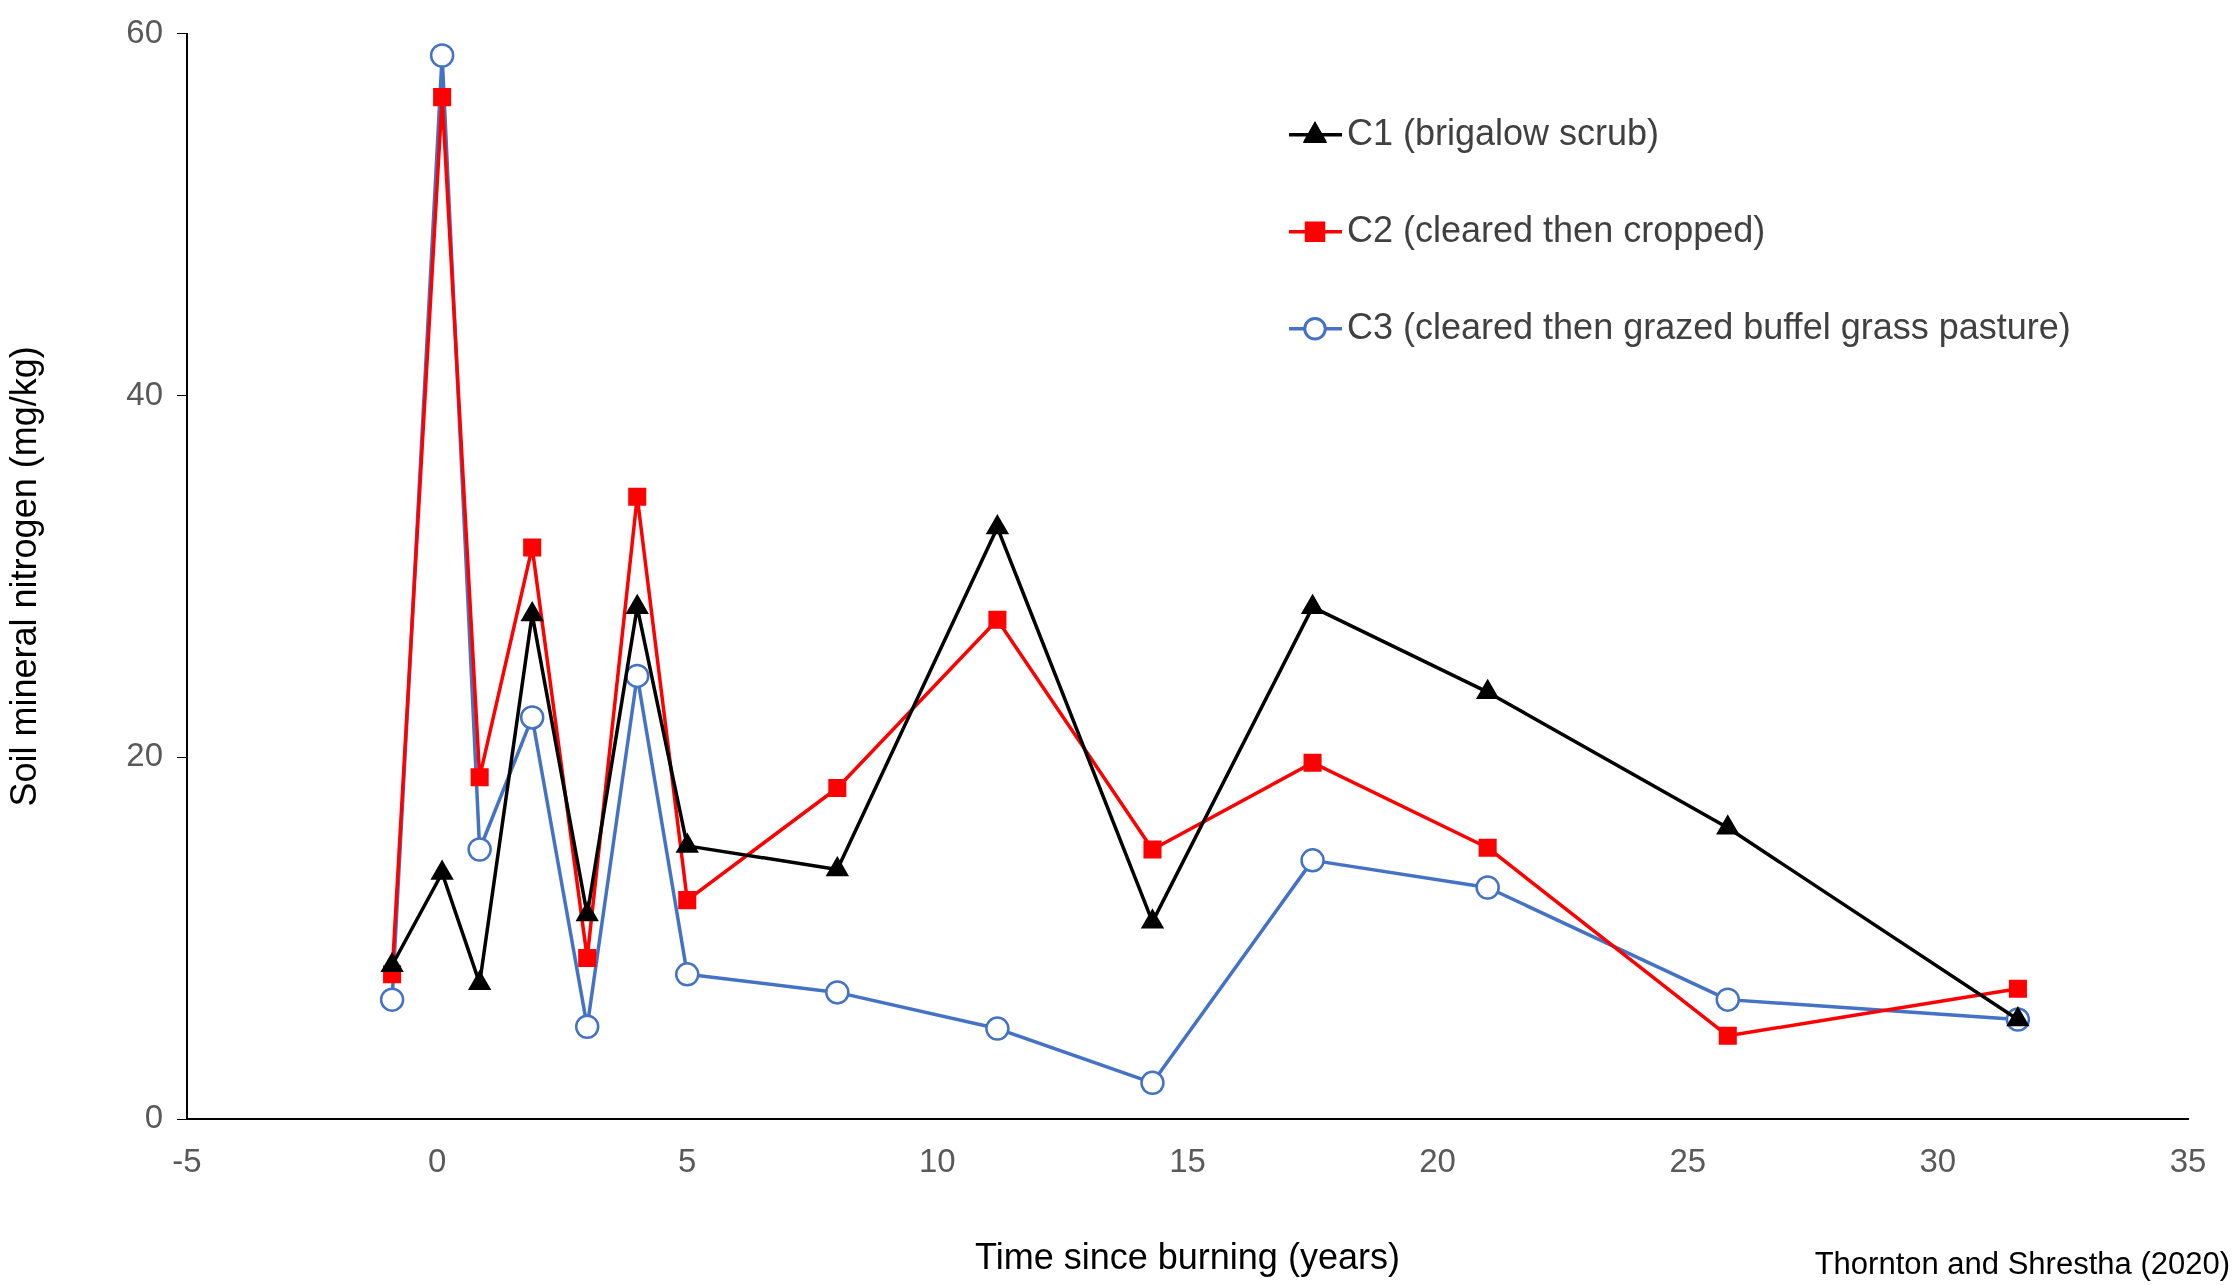 Image resolution: width=2238 pixels, height=1285 pixels. What do you see at coordinates (23, 576) in the screenshot?
I see `y-axis-title: Soil mineral nitrogen (mg/kg)` at bounding box center [23, 576].